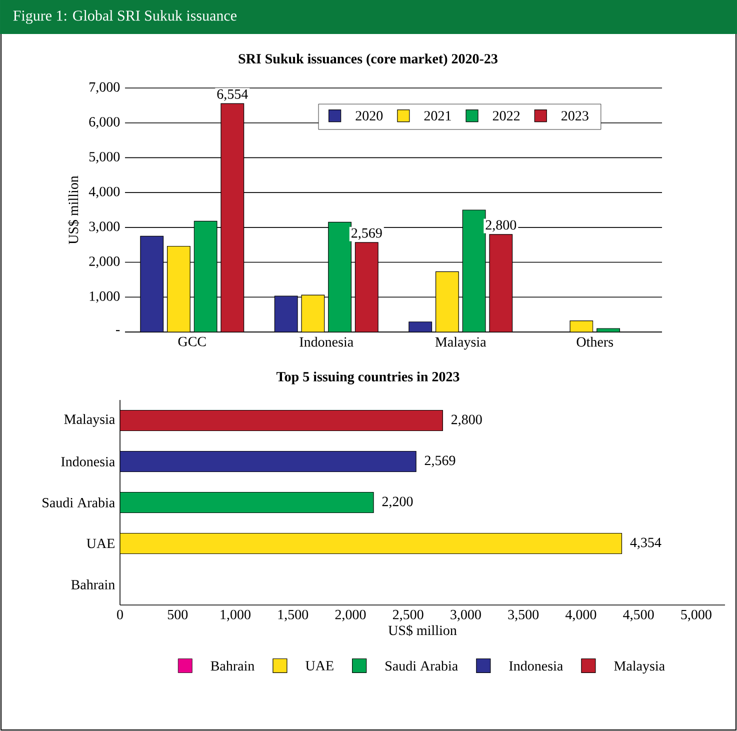 Image resolution: width=737 pixels, height=731 pixels. What do you see at coordinates (638, 616) in the screenshot?
I see `x-tick-label: 4,500` at bounding box center [638, 616].